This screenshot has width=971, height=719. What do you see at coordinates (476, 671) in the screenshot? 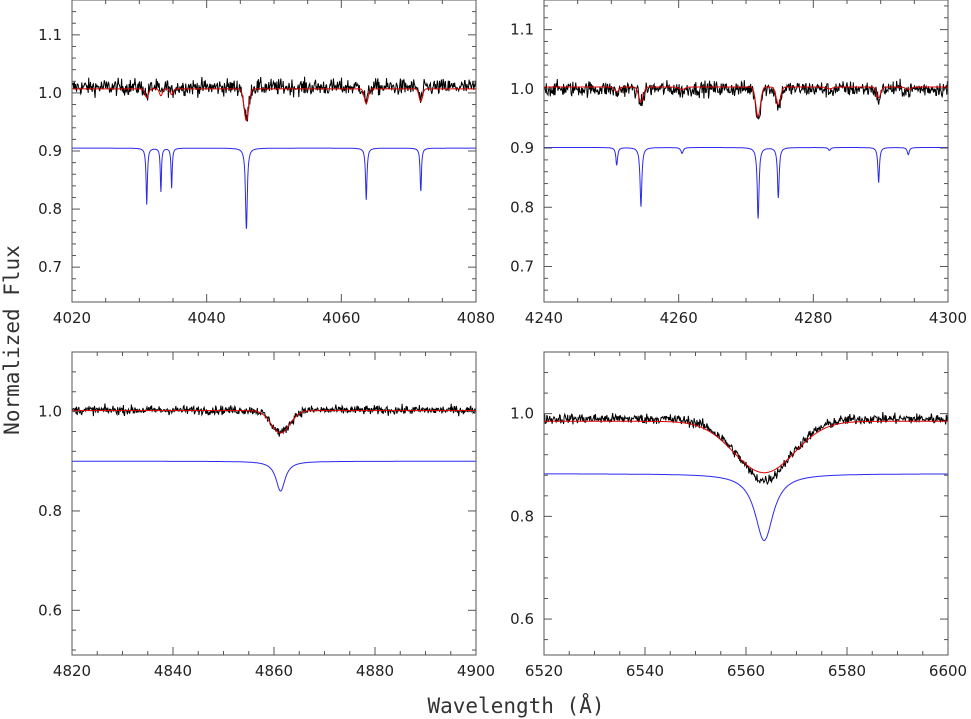
I see `x-tick-label: 4900` at bounding box center [476, 671].